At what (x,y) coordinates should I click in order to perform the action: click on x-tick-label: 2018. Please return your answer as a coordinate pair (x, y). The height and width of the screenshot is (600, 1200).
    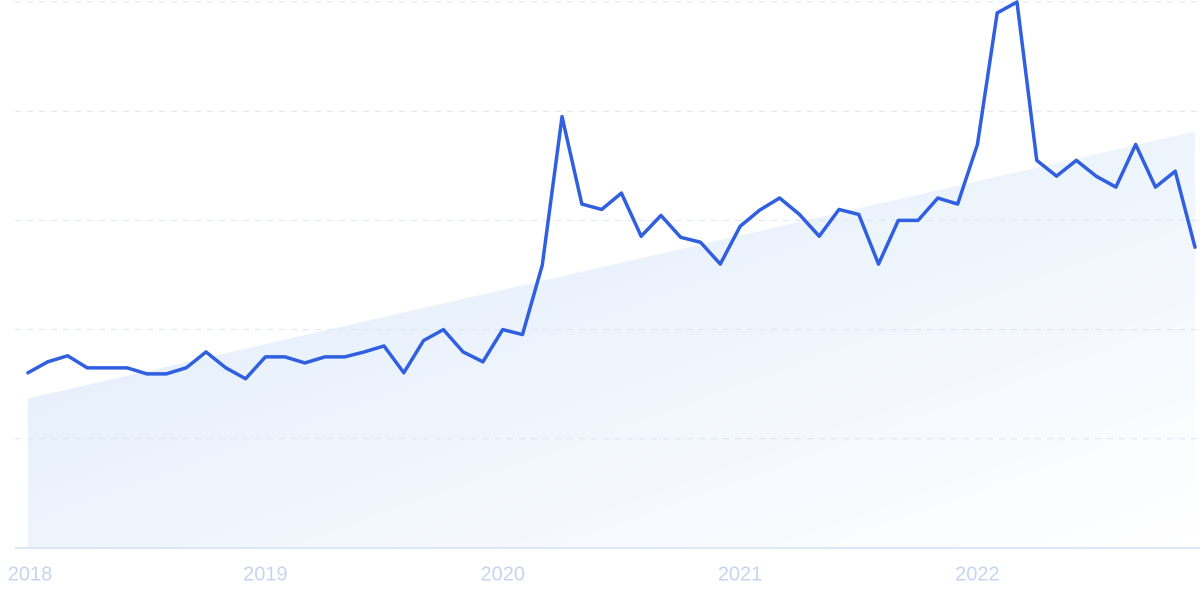
    Looking at the image, I should click on (30, 574).